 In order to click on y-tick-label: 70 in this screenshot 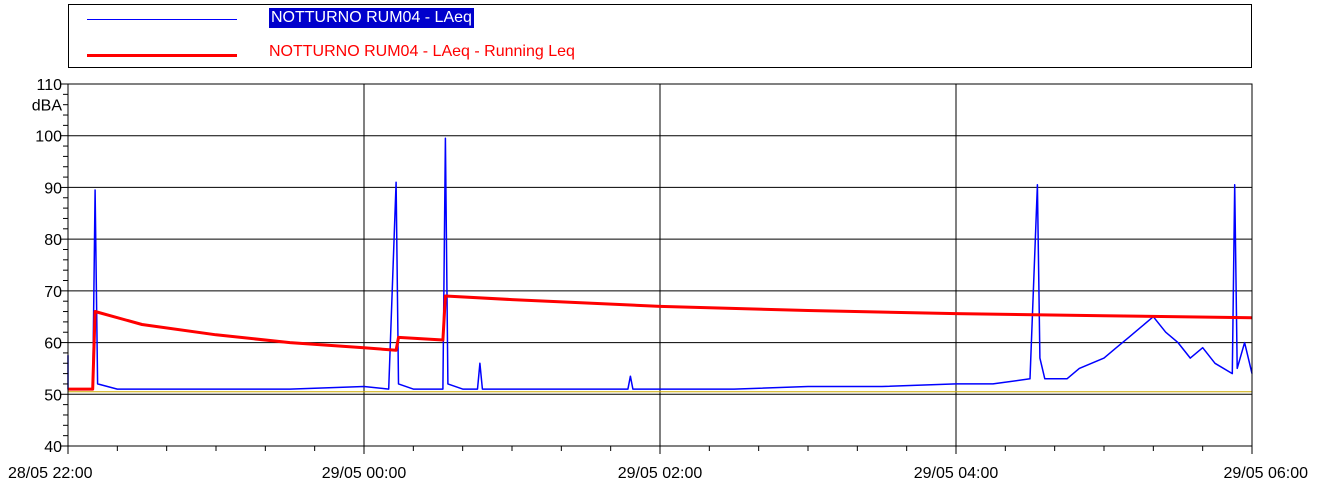, I will do `click(53, 292)`.